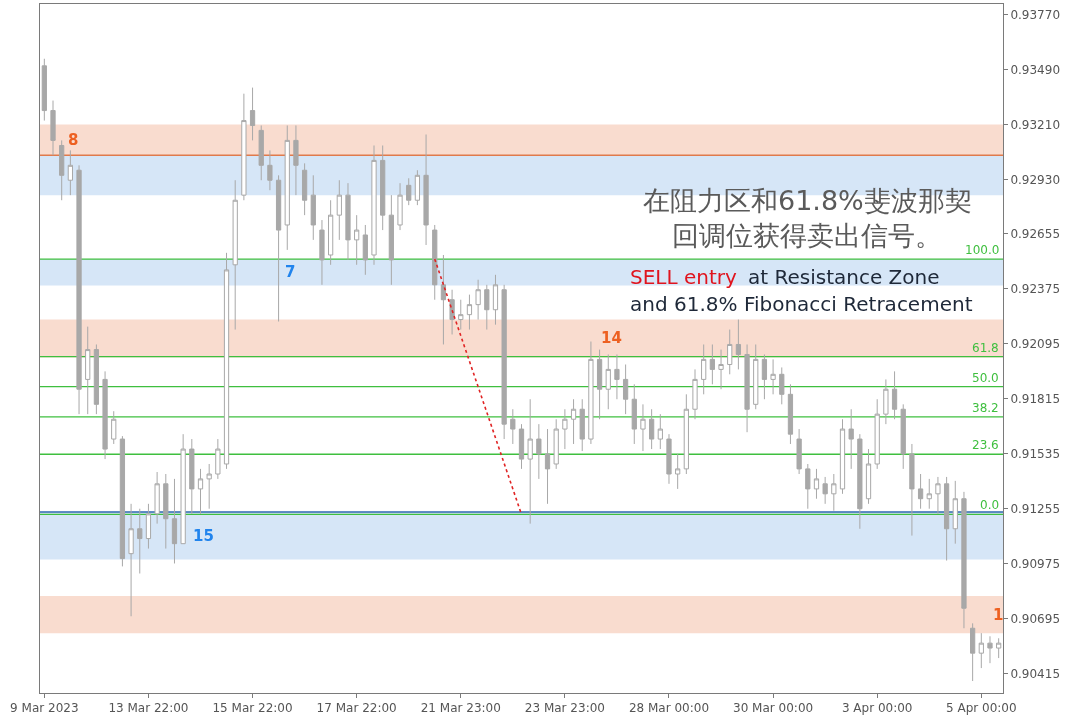 This screenshot has width=1077, height=719. What do you see at coordinates (356, 708) in the screenshot?
I see `x-tick-label: 17 Mar 22:00` at bounding box center [356, 708].